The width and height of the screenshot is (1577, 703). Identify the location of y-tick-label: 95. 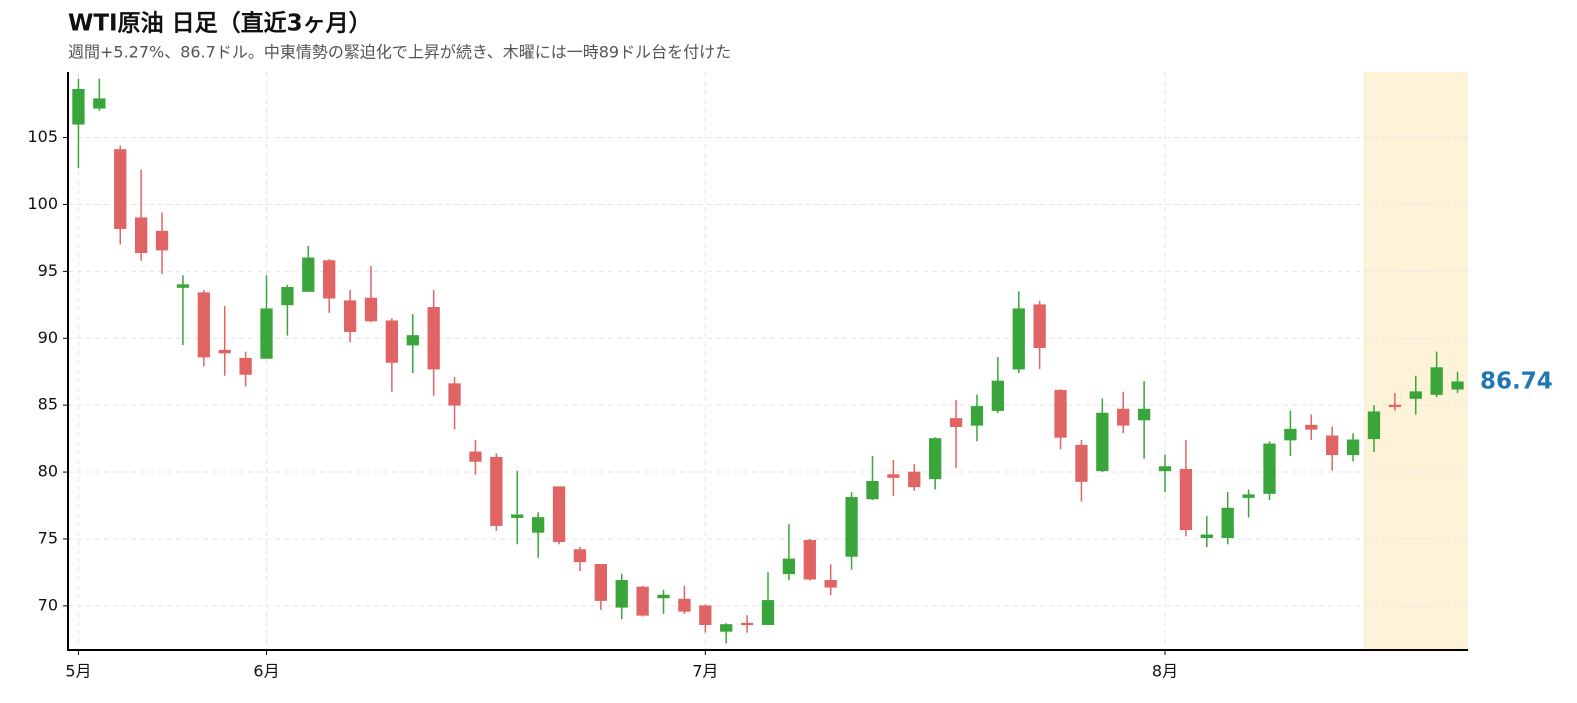
(48, 270).